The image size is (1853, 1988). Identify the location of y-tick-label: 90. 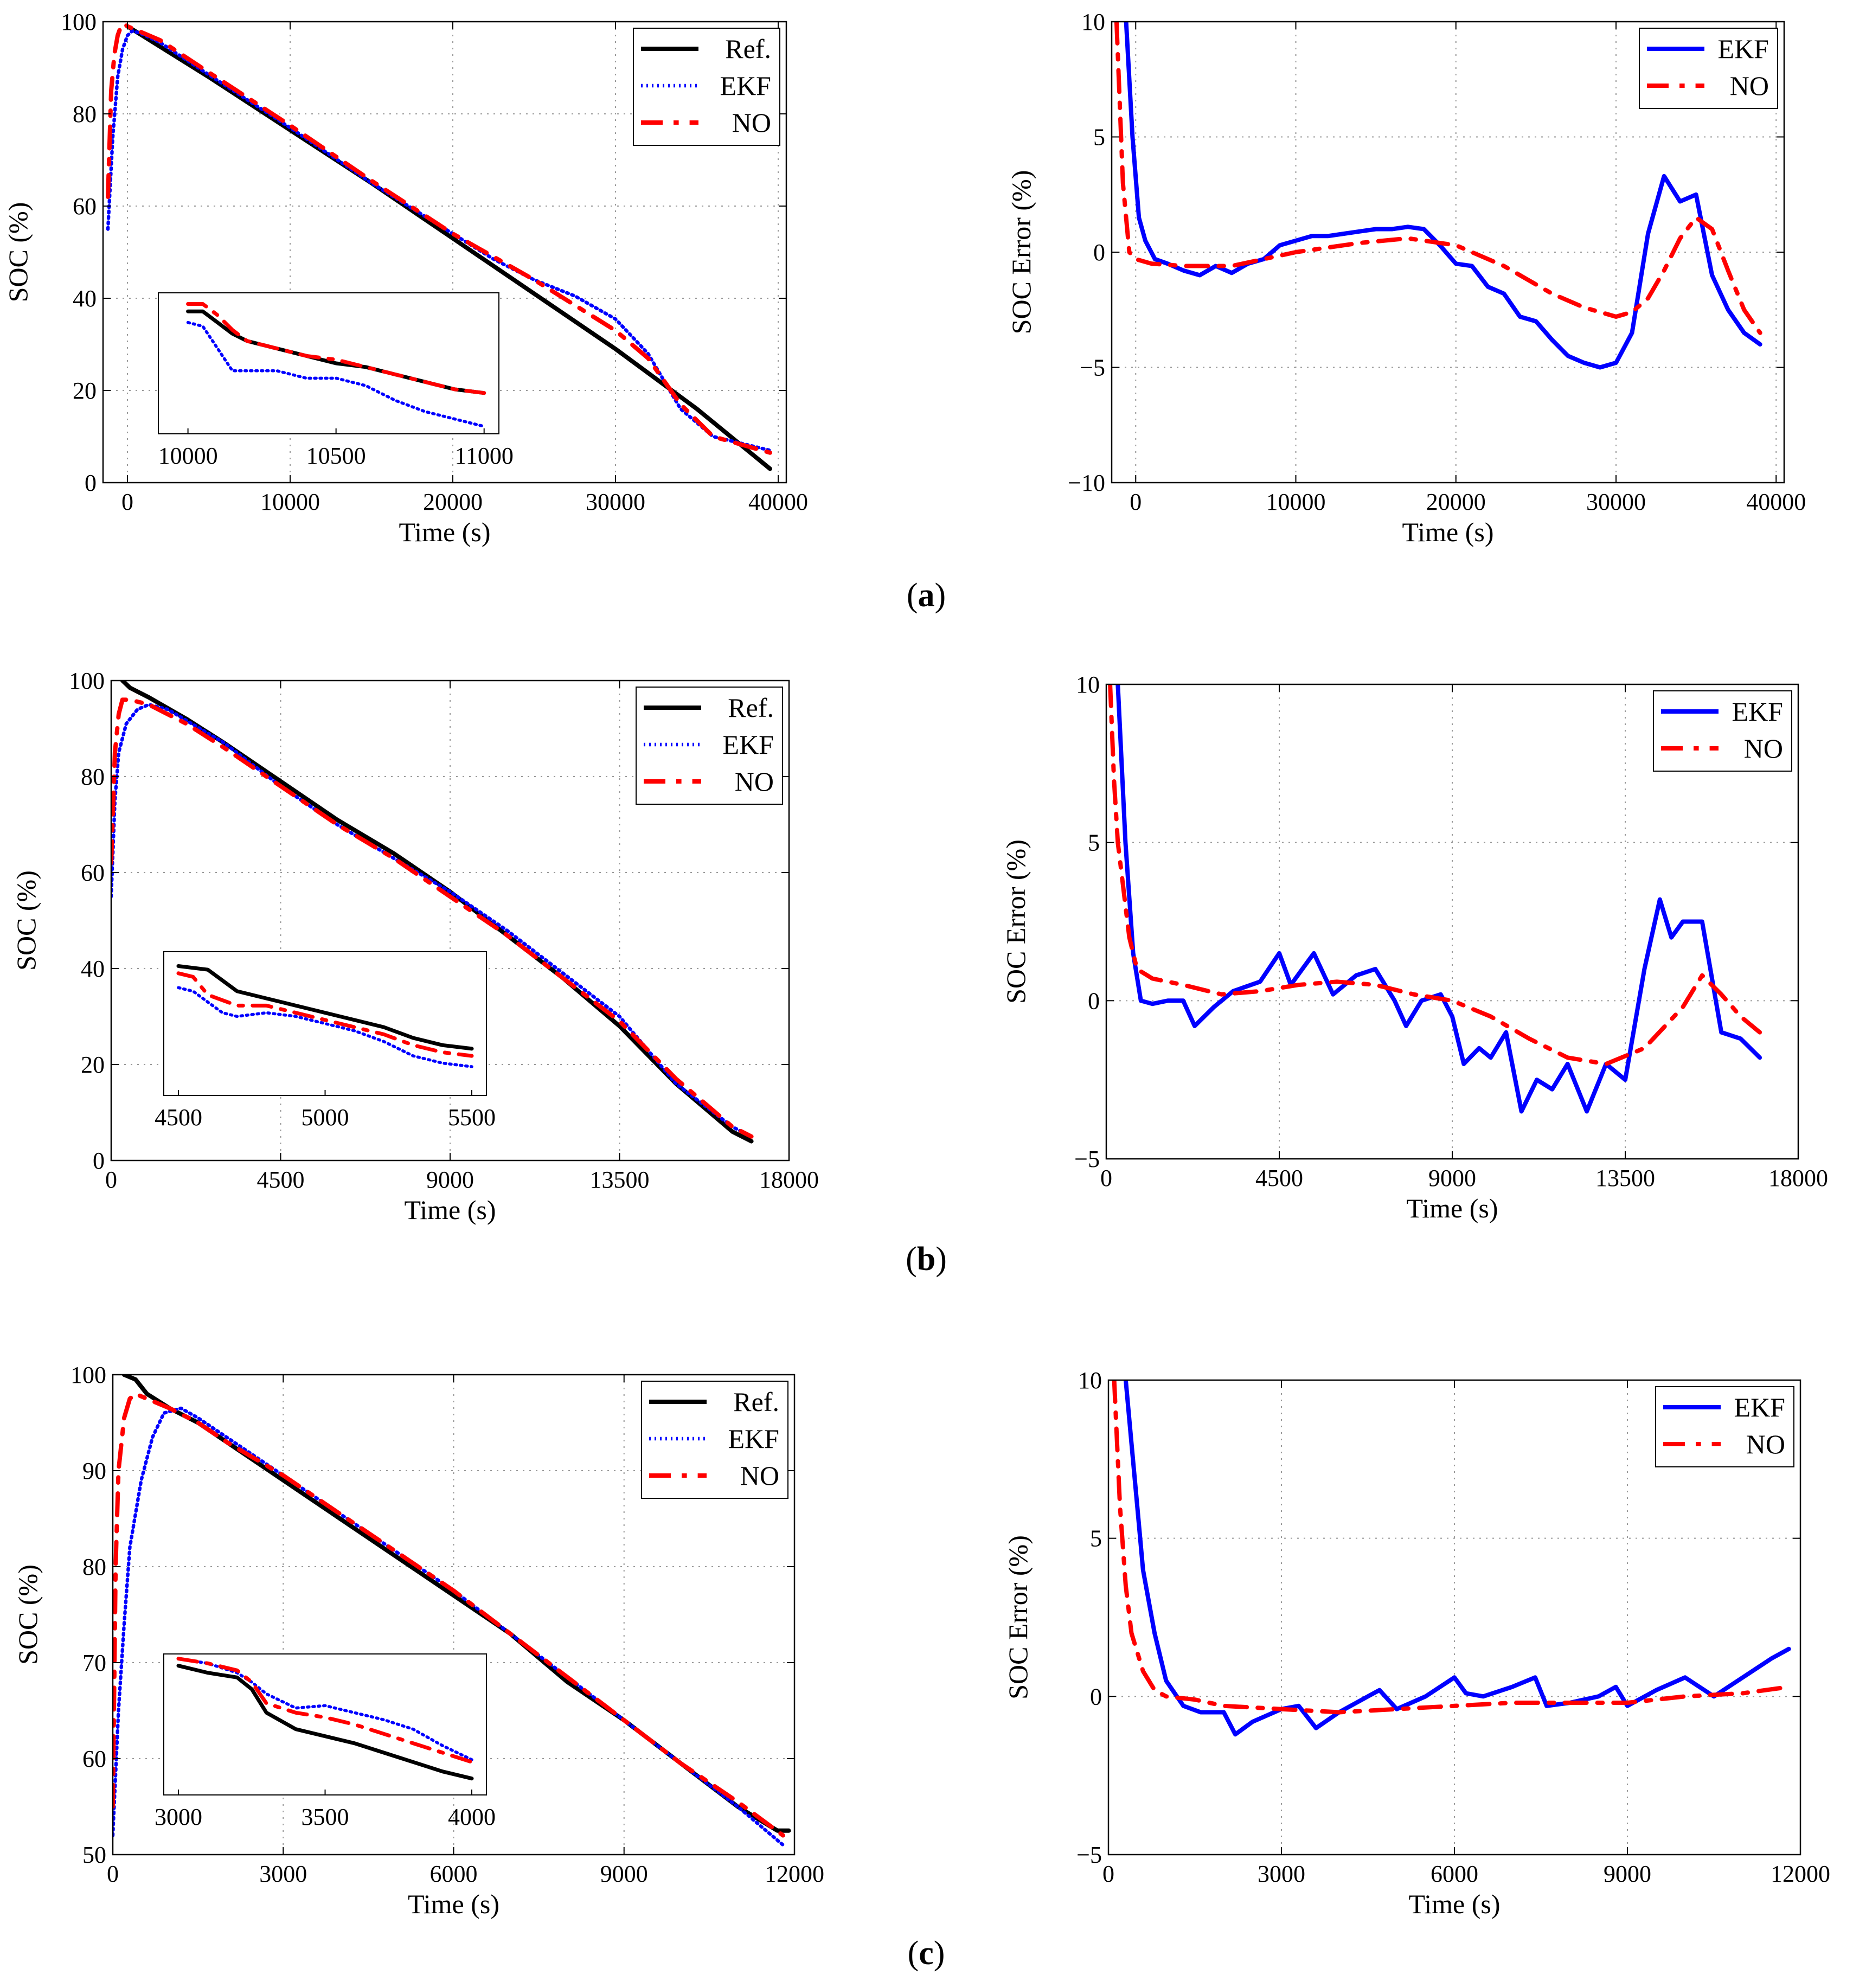
(94, 1471).